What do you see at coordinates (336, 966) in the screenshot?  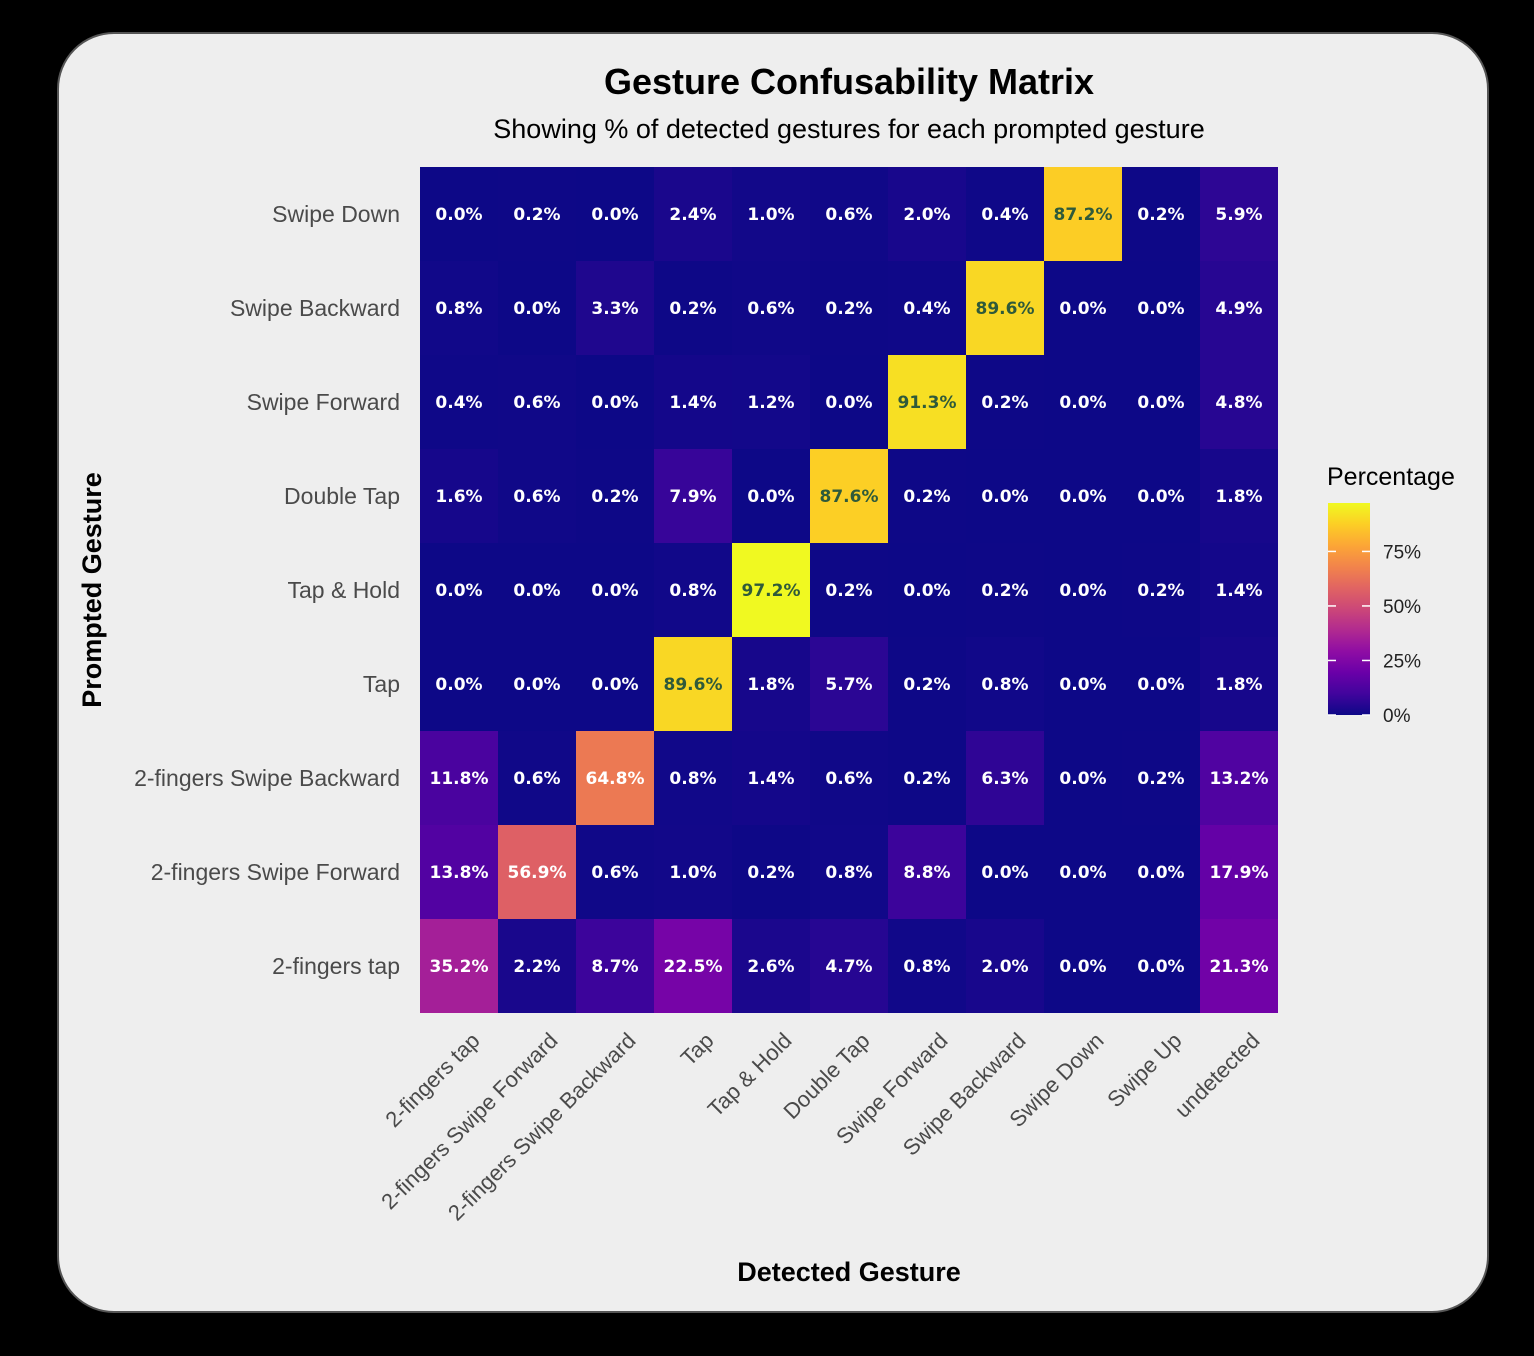 I see `y-tick-2-fingers-tap: 2-fingers tap` at bounding box center [336, 966].